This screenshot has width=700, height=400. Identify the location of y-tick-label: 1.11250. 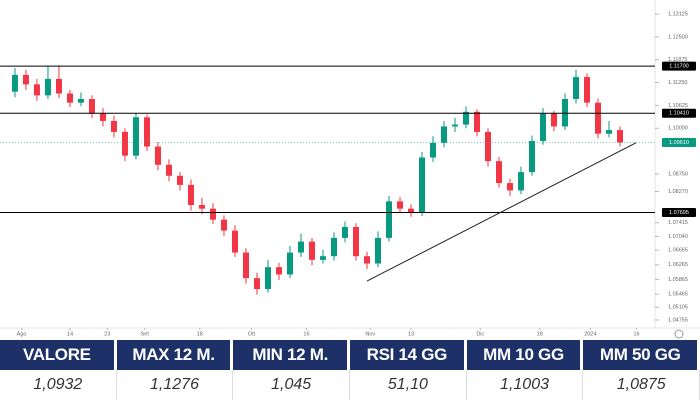
(677, 83).